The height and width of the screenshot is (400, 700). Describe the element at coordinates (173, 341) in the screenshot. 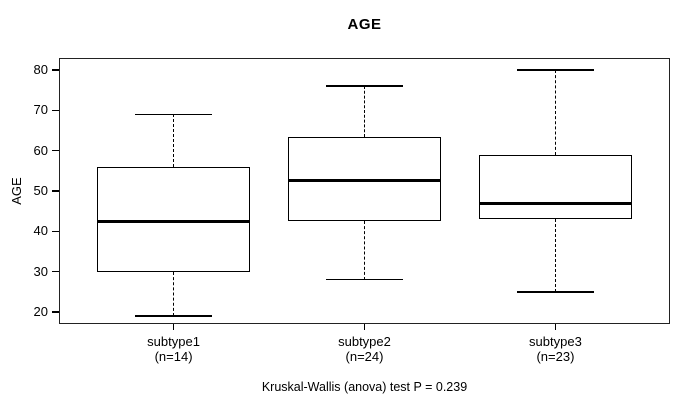

I see `category-name: subtype1` at that location.